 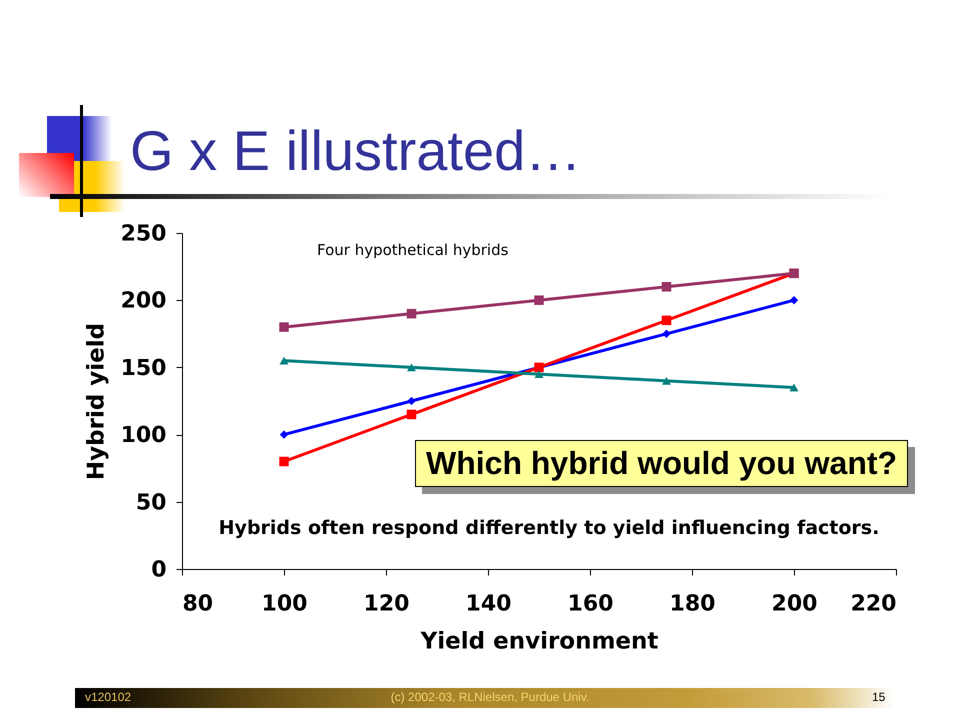 What do you see at coordinates (143, 435) in the screenshot?
I see `y-tick-label: 100` at bounding box center [143, 435].